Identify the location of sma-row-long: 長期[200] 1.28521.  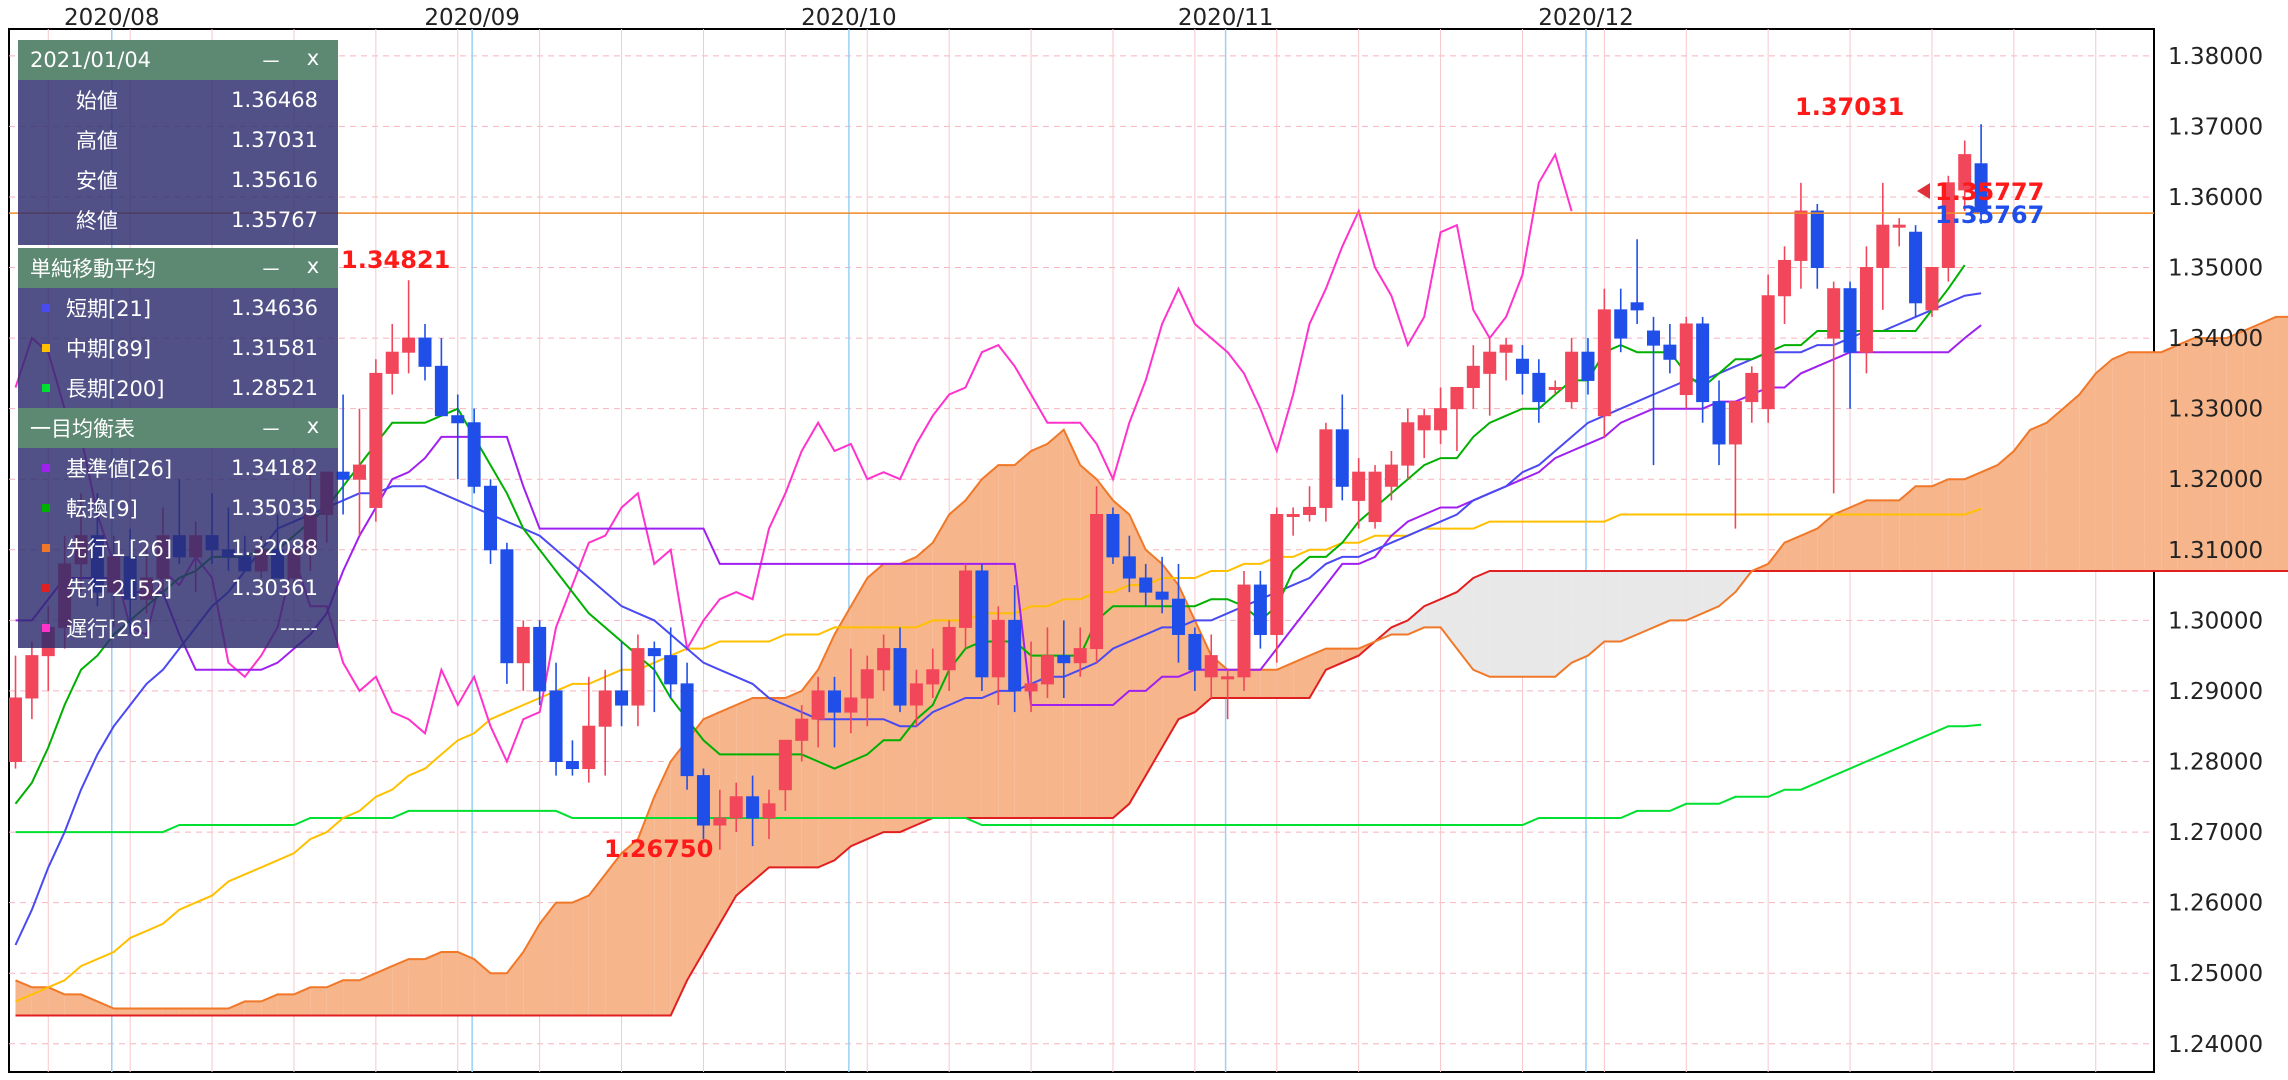
(178, 388).